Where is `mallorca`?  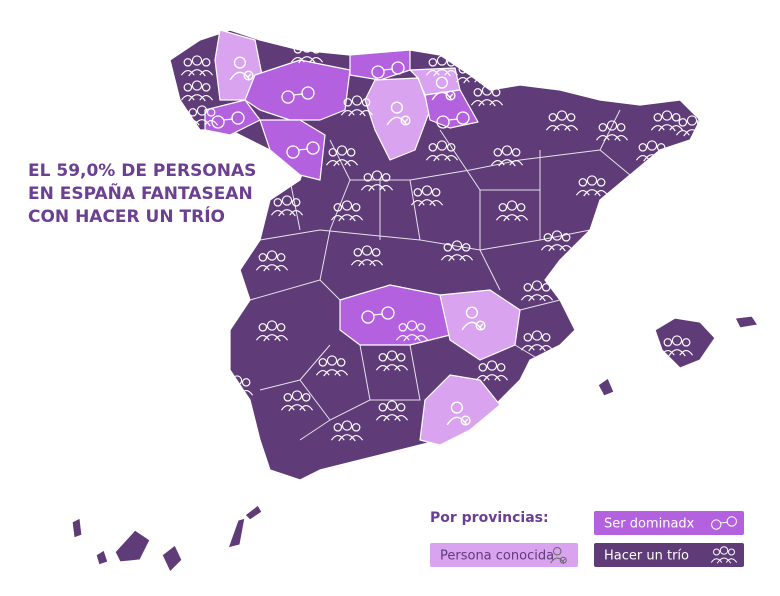
mallorca is located at coordinates (685, 343).